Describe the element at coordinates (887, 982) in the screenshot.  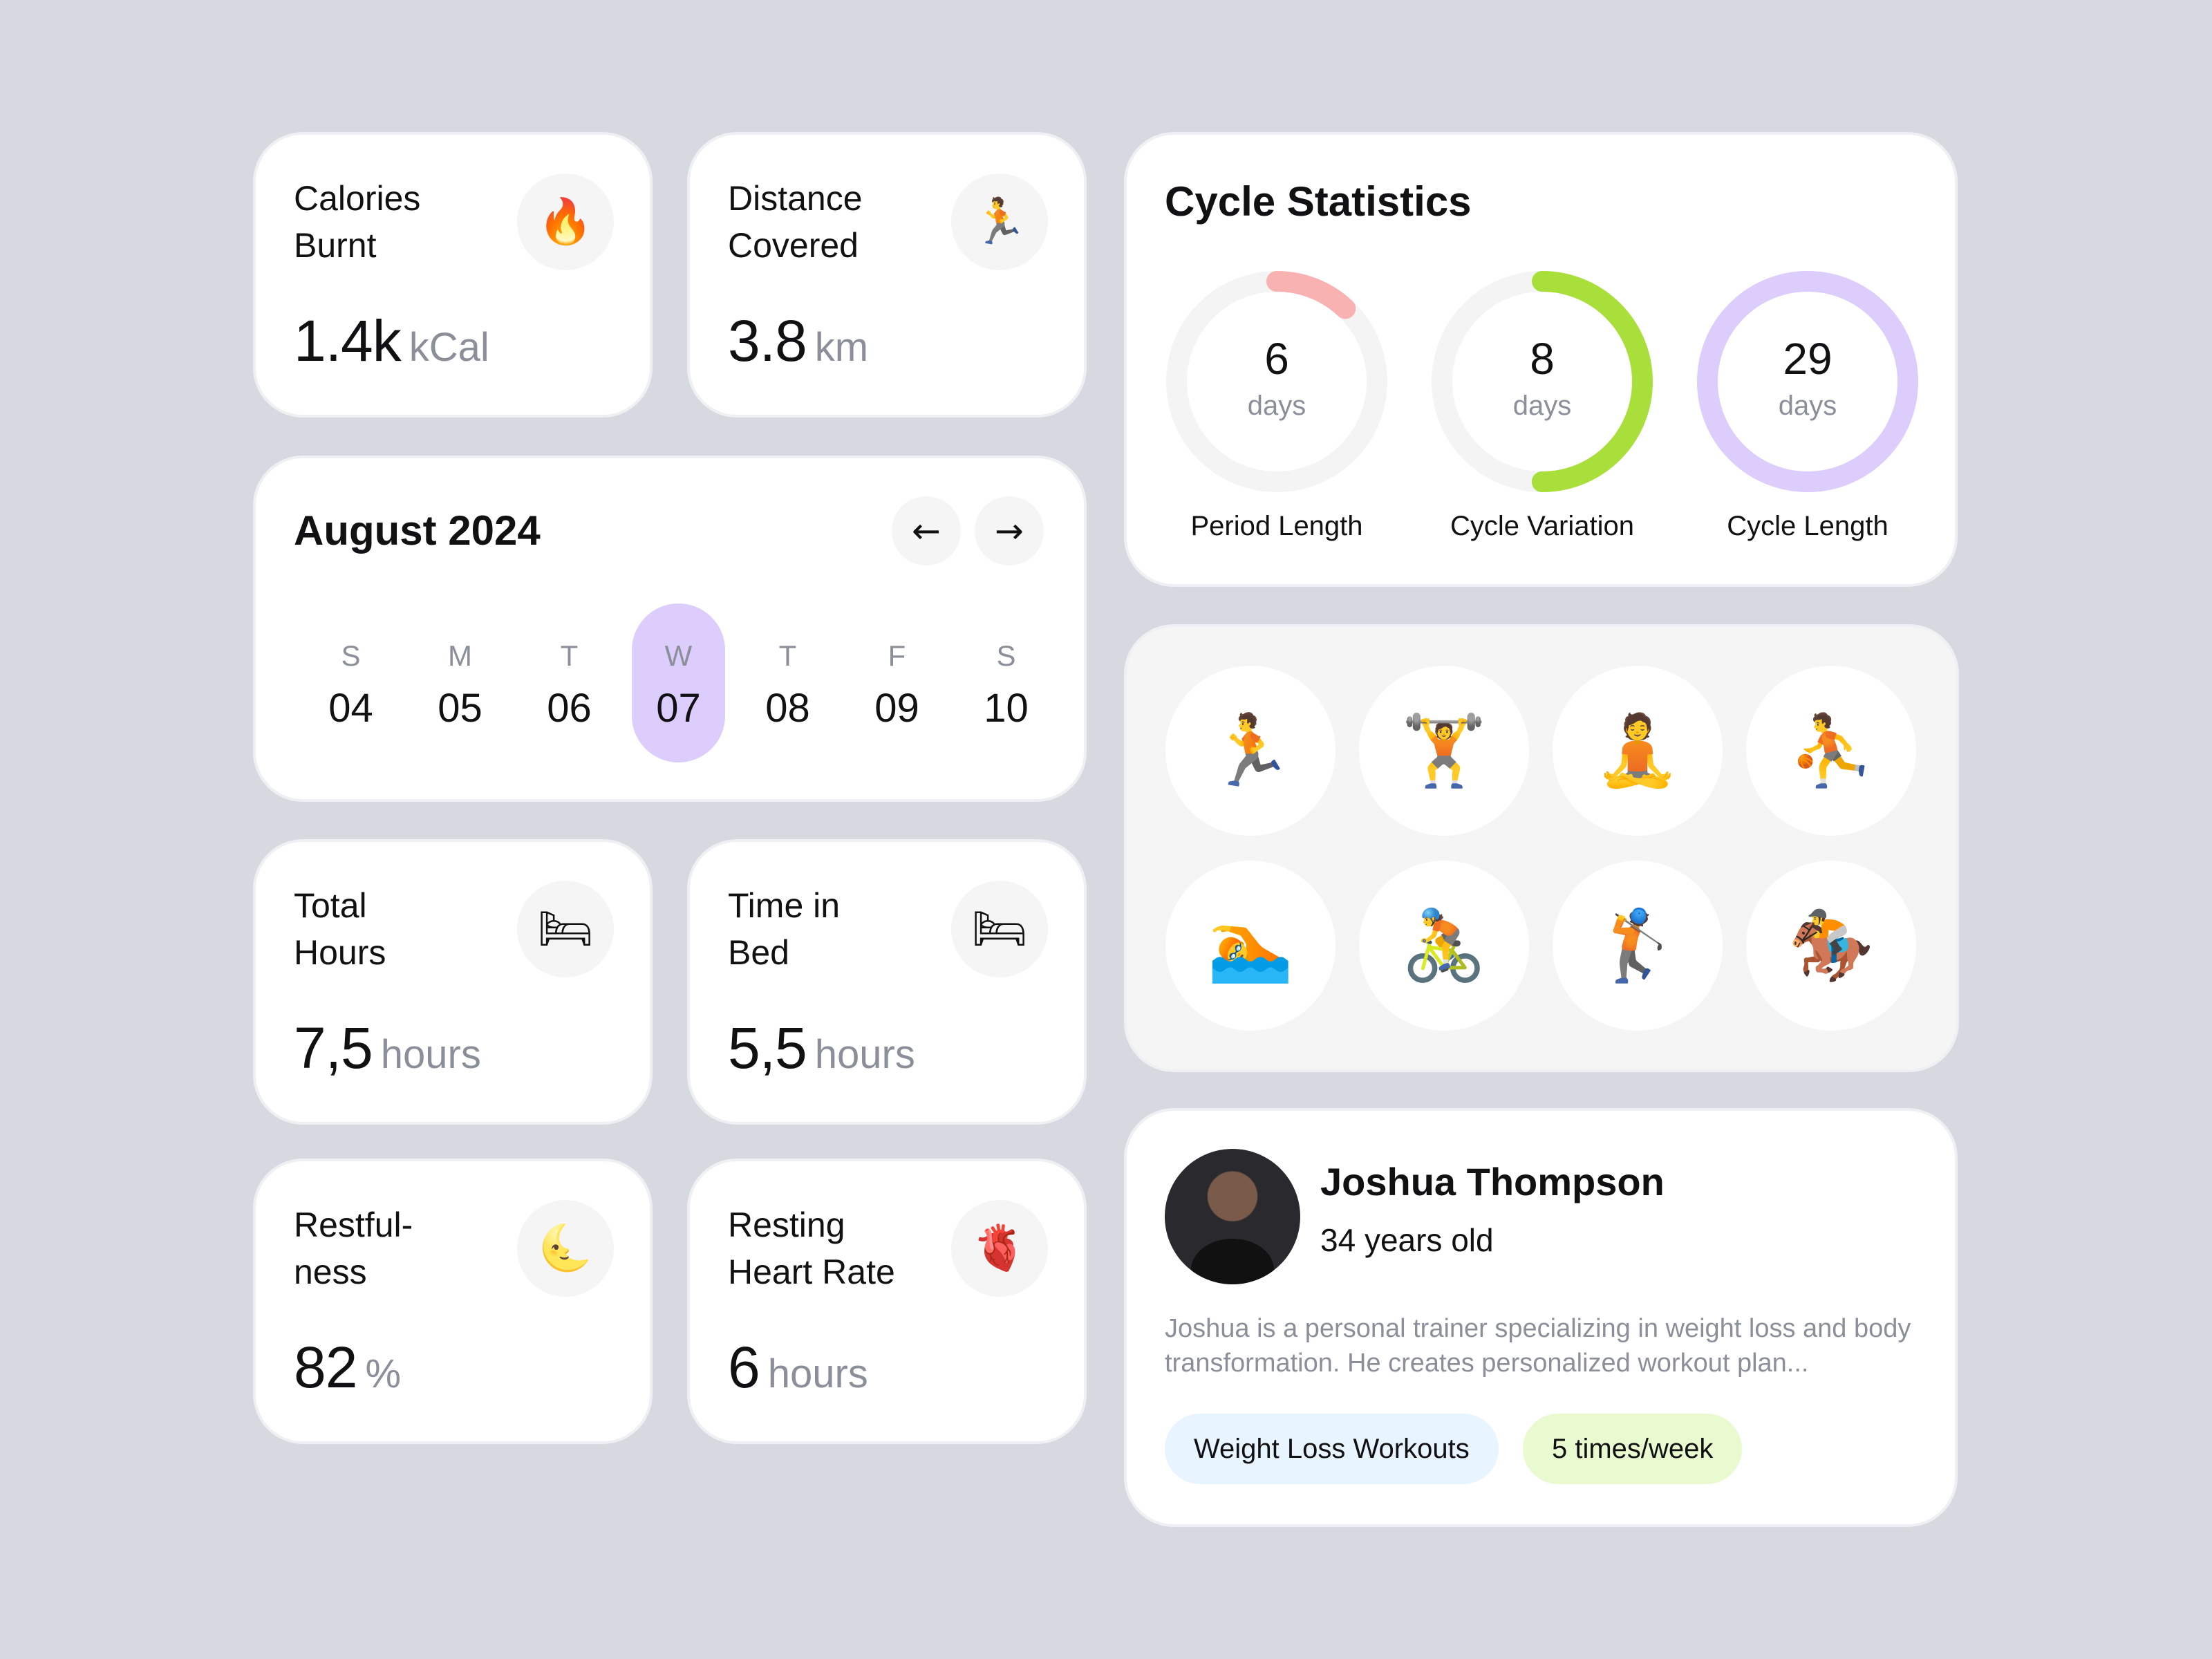
I see `time-in-bed-card: Time in Bed 🛏 5,5 hours` at that location.